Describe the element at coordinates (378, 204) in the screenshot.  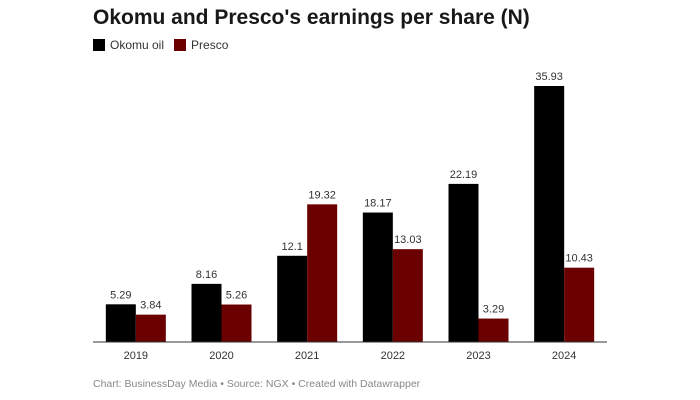
I see `data-label-okomu-2022: 18.17` at that location.